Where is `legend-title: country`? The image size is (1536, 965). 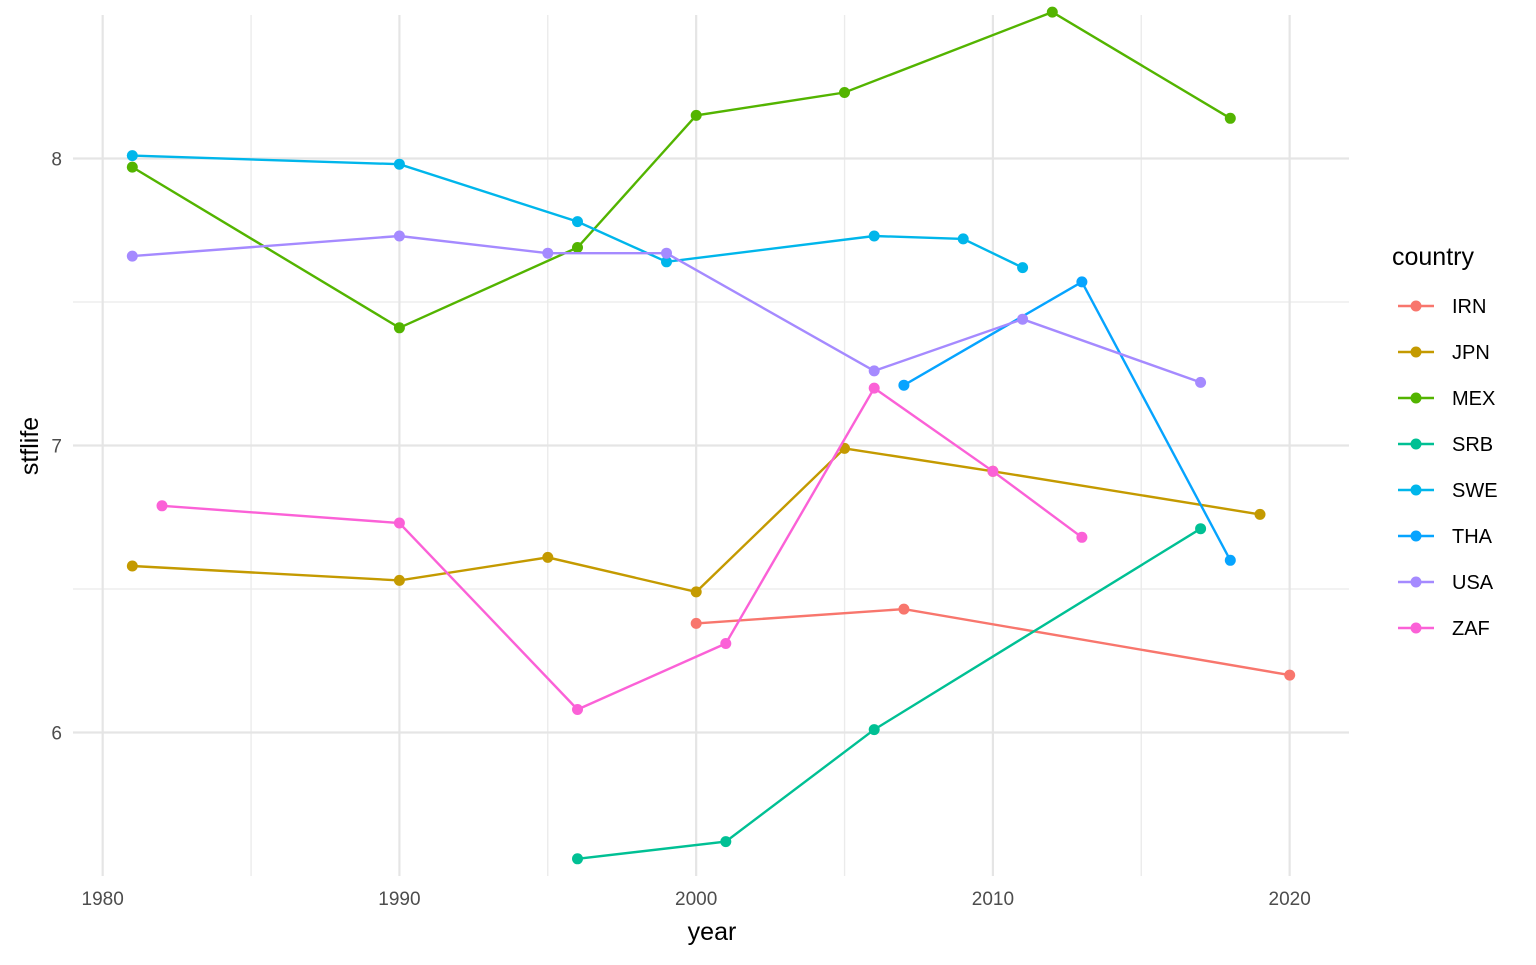 legend-title: country is located at coordinates (1433, 257).